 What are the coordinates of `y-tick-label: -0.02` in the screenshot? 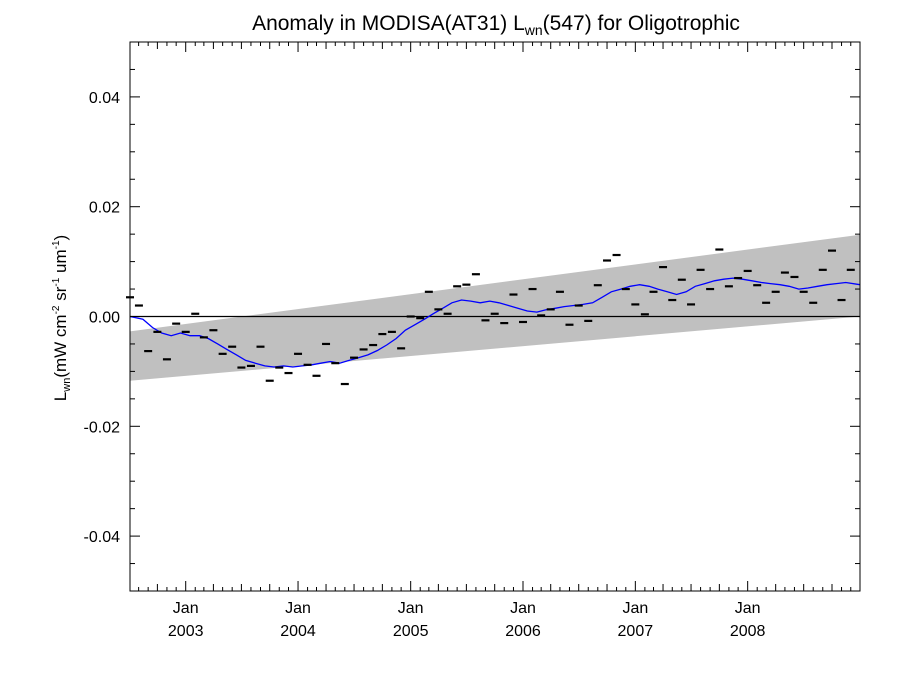 It's located at (102, 427).